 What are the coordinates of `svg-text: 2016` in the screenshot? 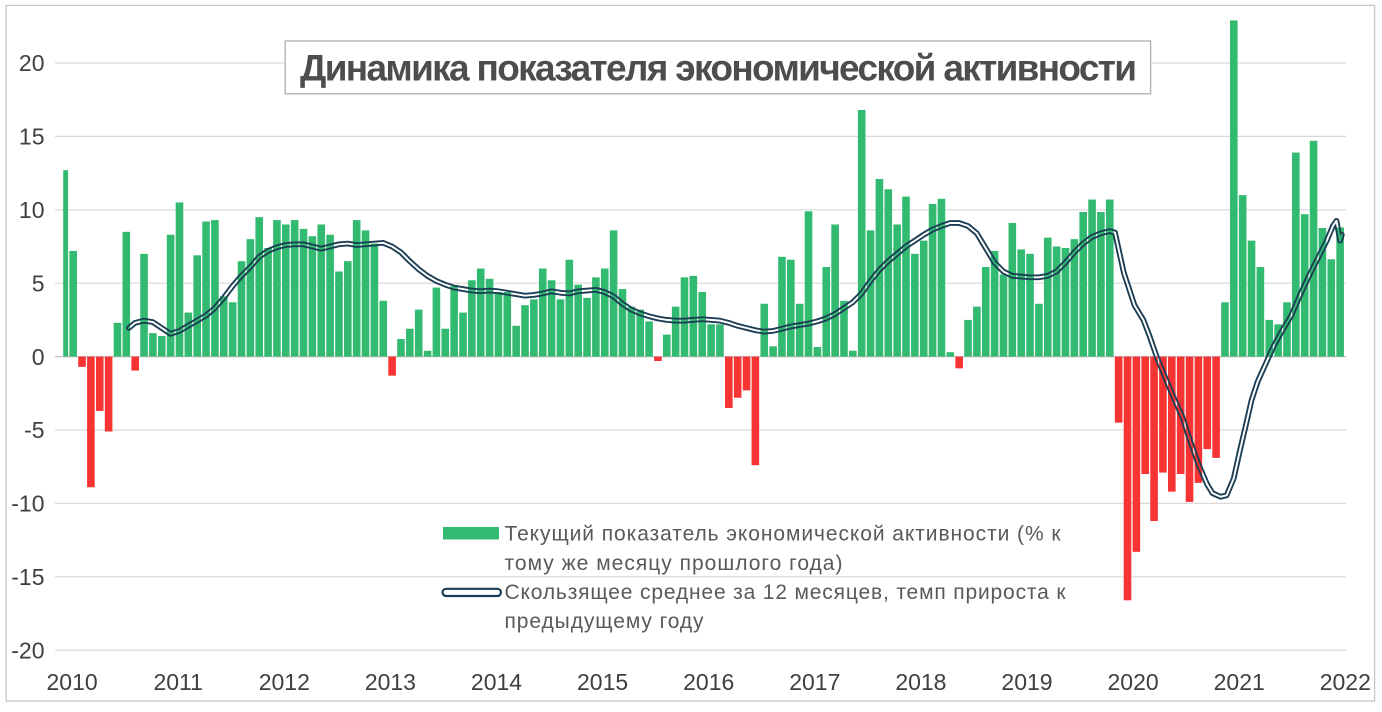 It's located at (708, 682).